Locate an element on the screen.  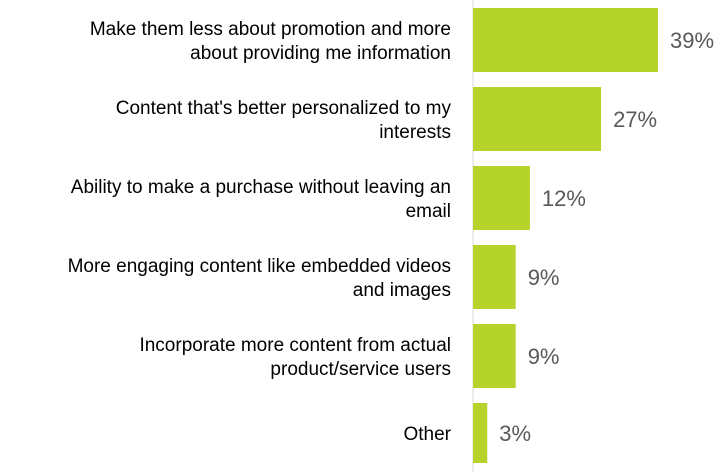
category-label-line: product/service users is located at coordinates (360, 369).